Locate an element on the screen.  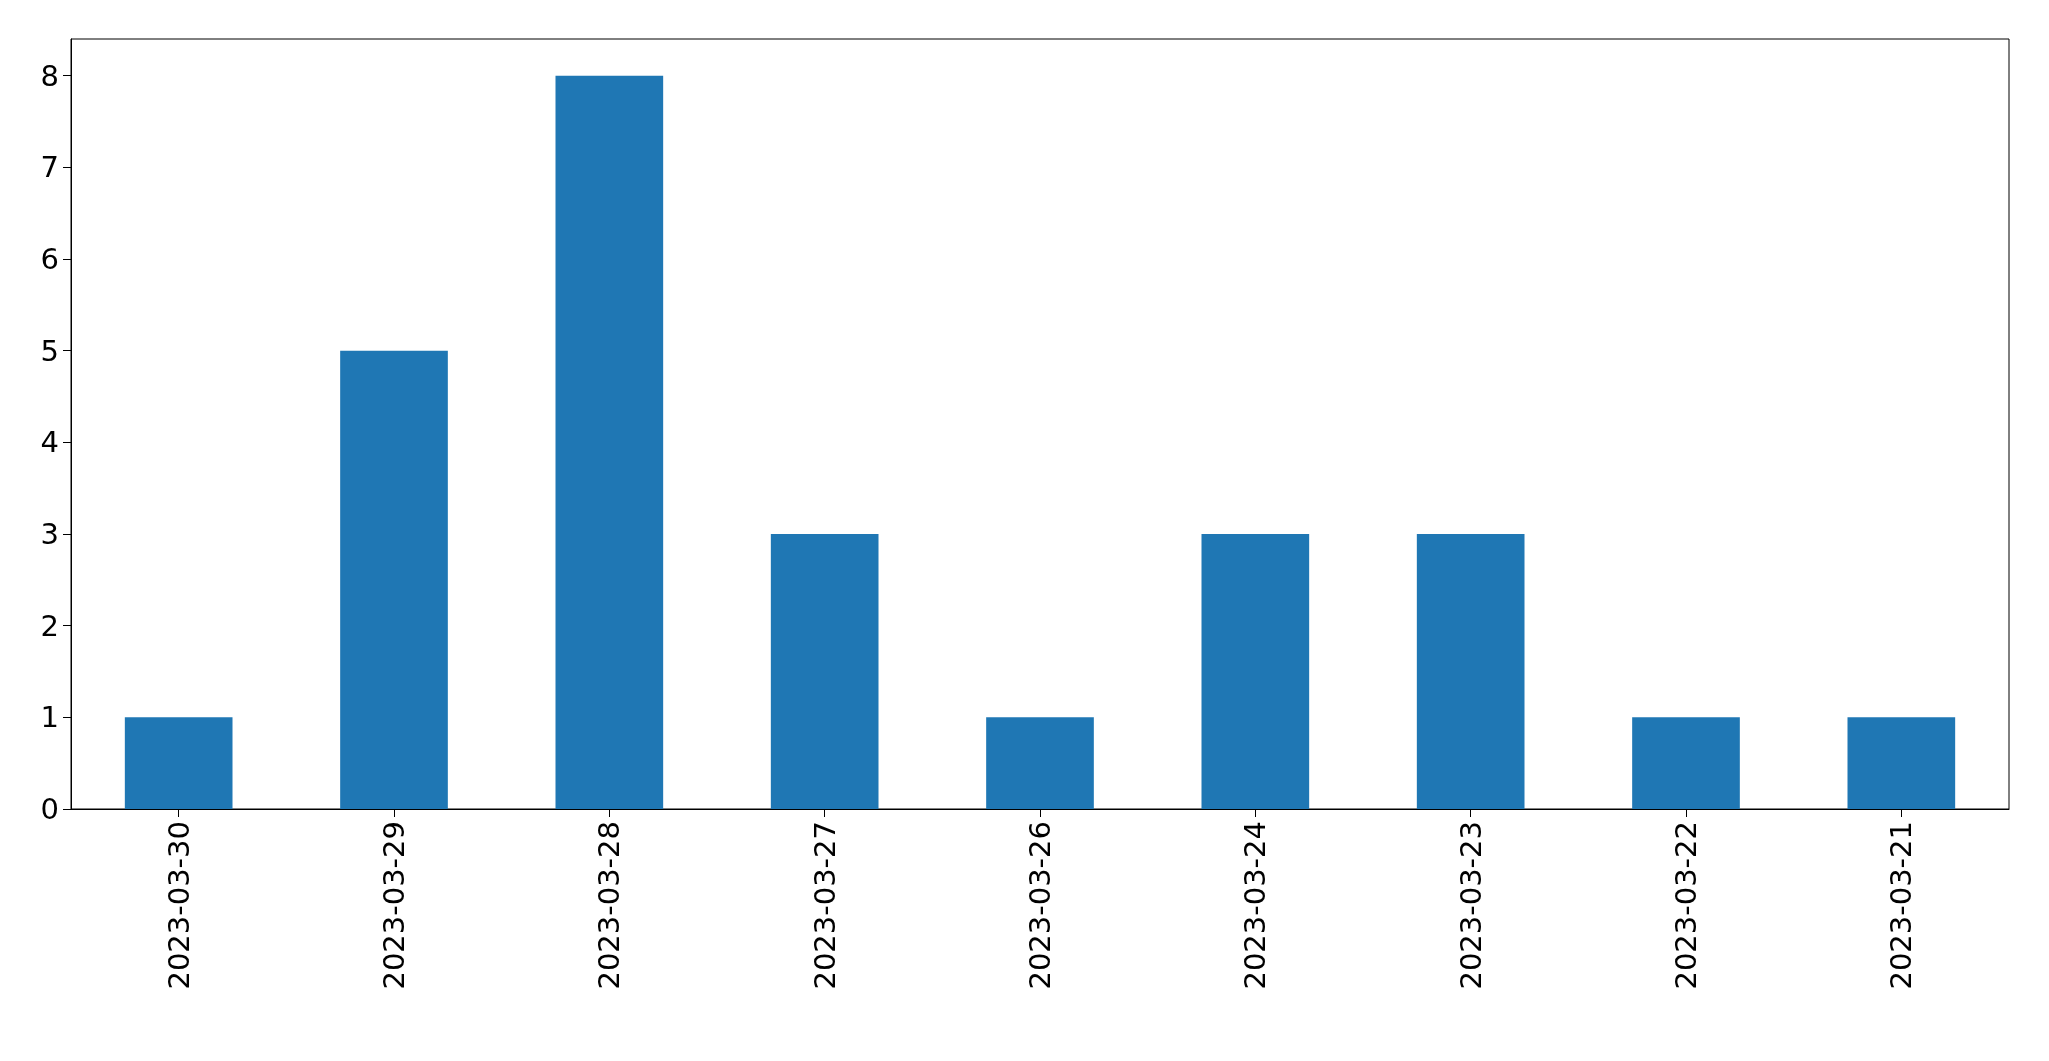
y-tick-label: 3 is located at coordinates (49, 534).